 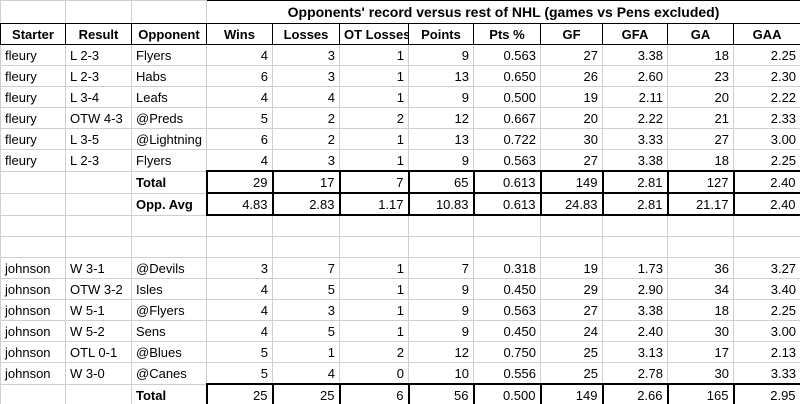 I want to click on total-cell-losses: 25, so click(x=306, y=393).